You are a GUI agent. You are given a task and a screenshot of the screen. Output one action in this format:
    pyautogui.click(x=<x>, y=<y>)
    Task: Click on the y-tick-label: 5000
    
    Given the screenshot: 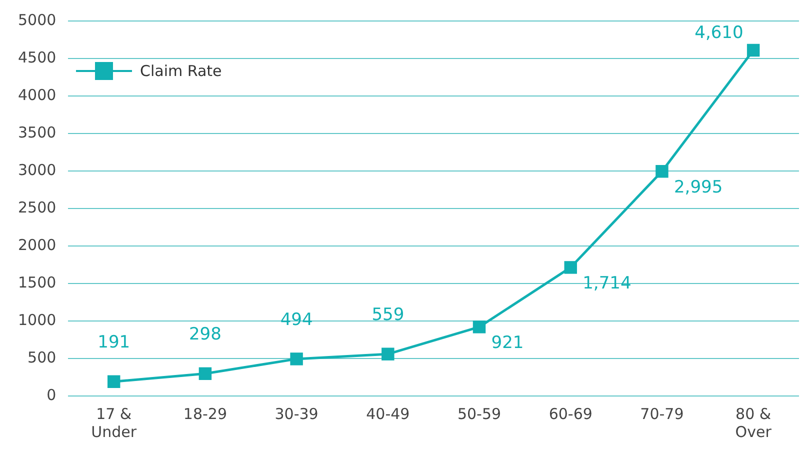 What is the action you would take?
    pyautogui.click(x=37, y=19)
    